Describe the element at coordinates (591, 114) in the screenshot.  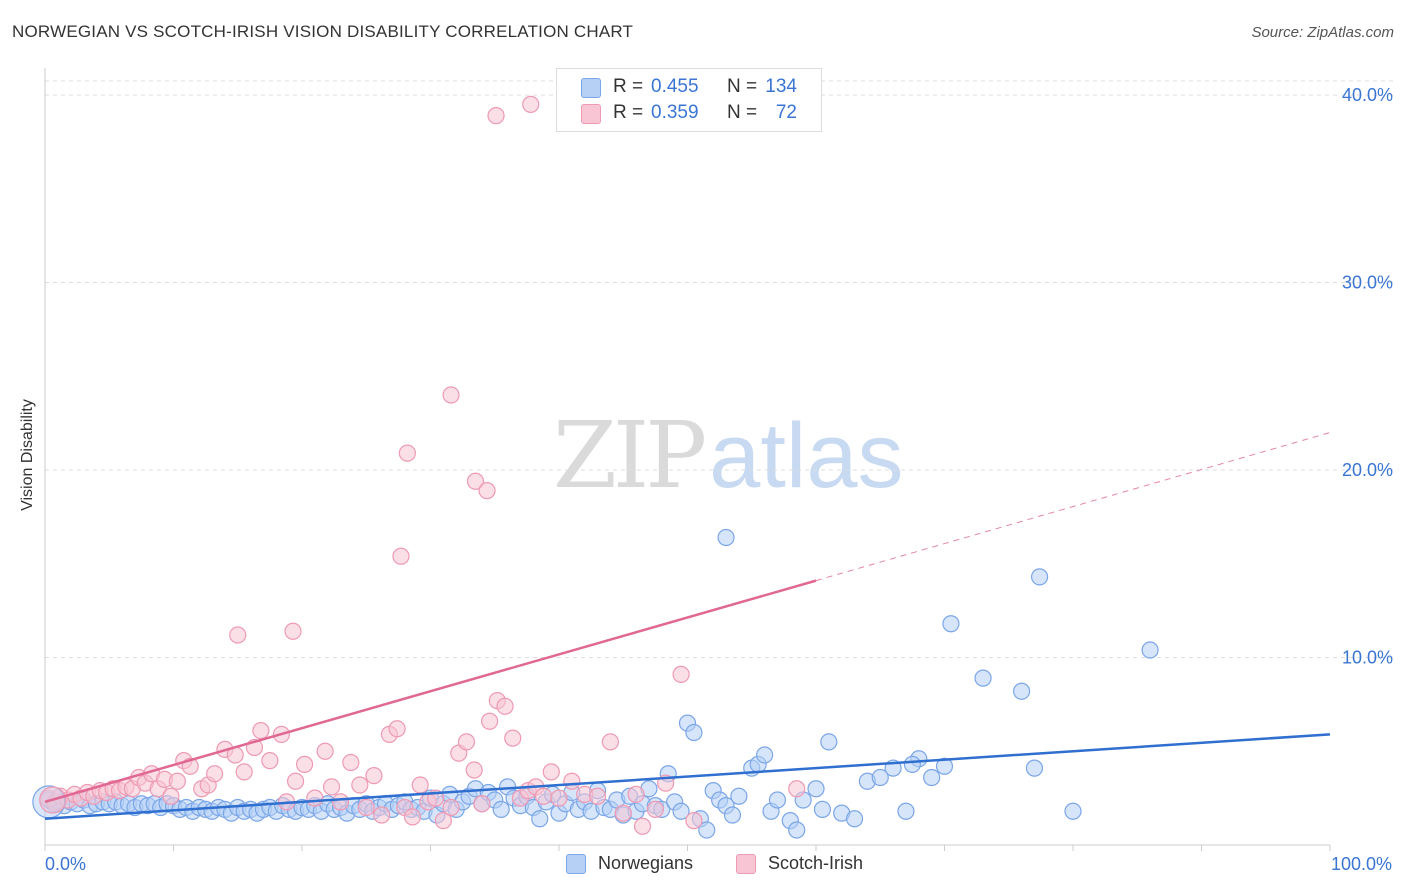
I see `scotch-irish-swatch` at that location.